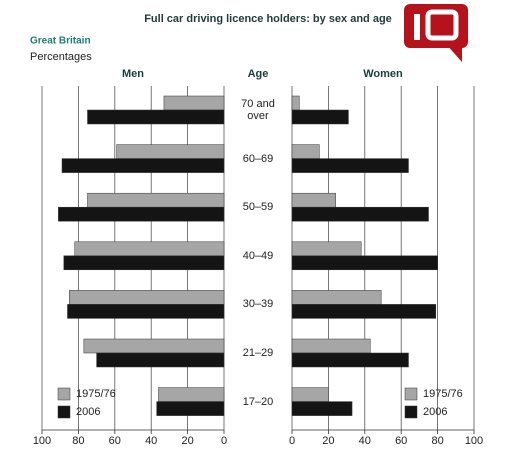  Describe the element at coordinates (61, 57) in the screenshot. I see `note: Percentages` at that location.